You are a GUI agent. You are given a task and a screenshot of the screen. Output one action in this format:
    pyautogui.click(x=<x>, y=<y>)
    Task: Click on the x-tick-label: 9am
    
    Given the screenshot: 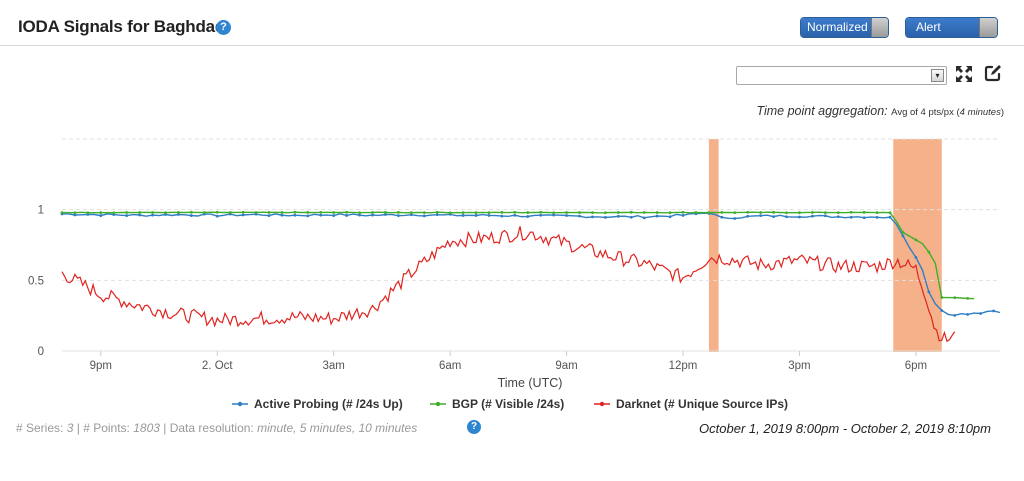 What is the action you would take?
    pyautogui.click(x=566, y=366)
    